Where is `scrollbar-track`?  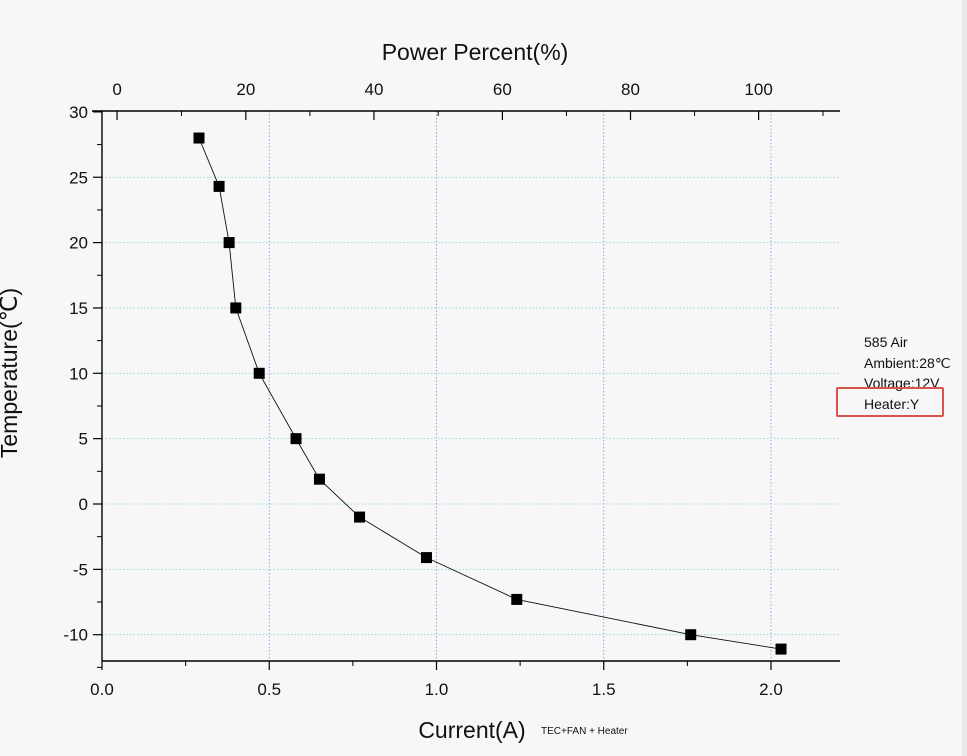 scrollbar-track is located at coordinates (964, 378).